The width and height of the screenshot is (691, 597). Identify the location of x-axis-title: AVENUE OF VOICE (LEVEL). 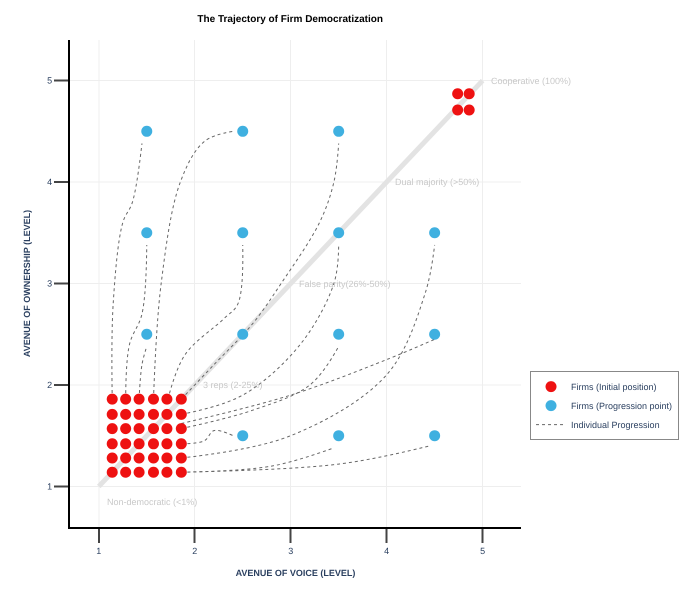
(296, 573).